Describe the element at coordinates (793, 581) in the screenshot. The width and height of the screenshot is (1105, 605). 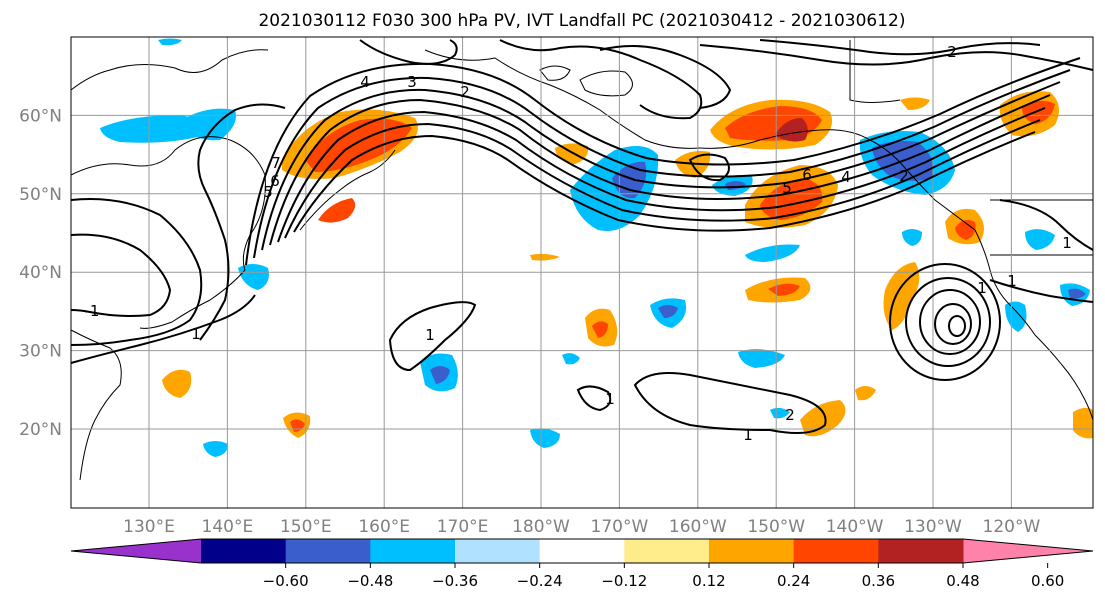
I see `colorbar-tick-label: 0.24` at that location.